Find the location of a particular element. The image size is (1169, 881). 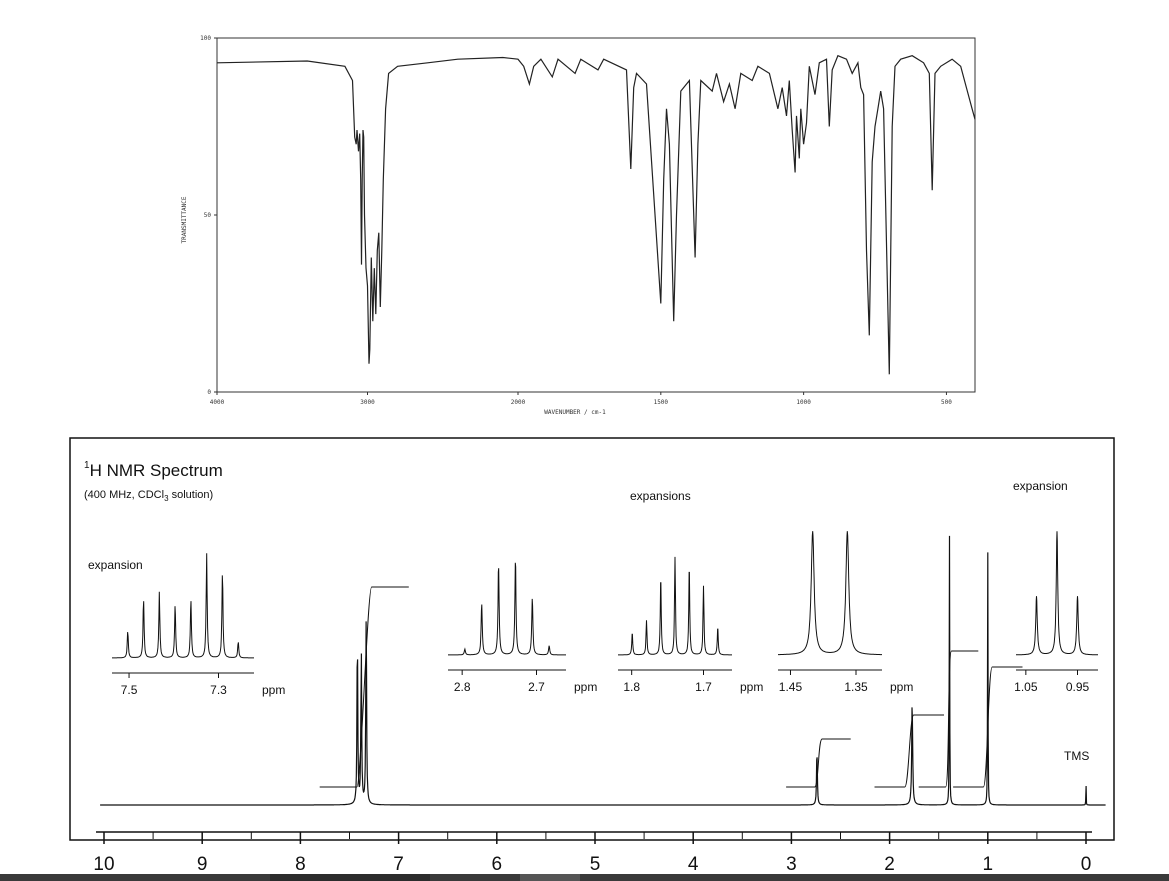

nmr-tick-label: 3 is located at coordinates (791, 864).